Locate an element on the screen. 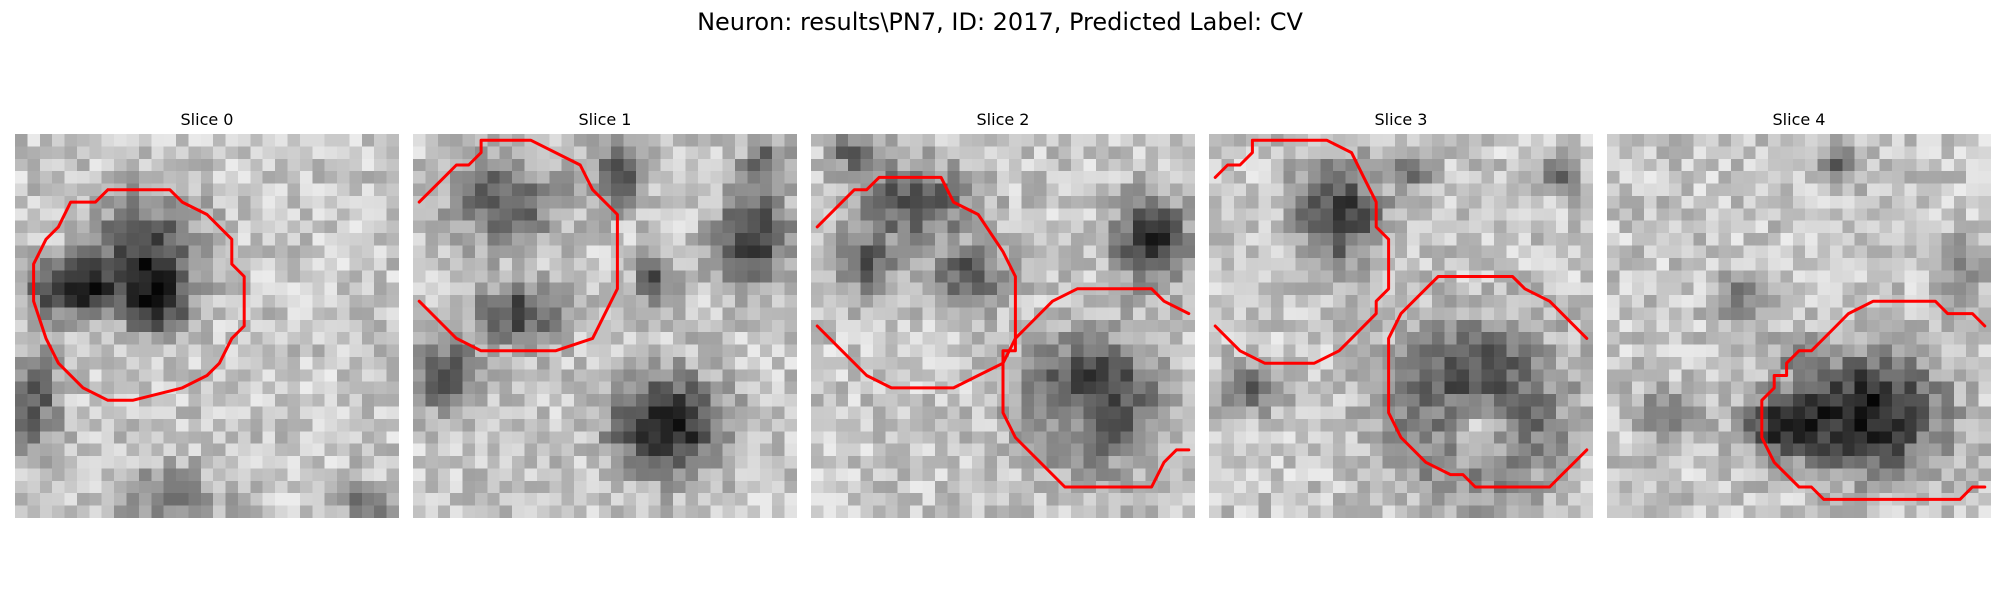  slice-title: Slice 4 is located at coordinates (1799, 119).